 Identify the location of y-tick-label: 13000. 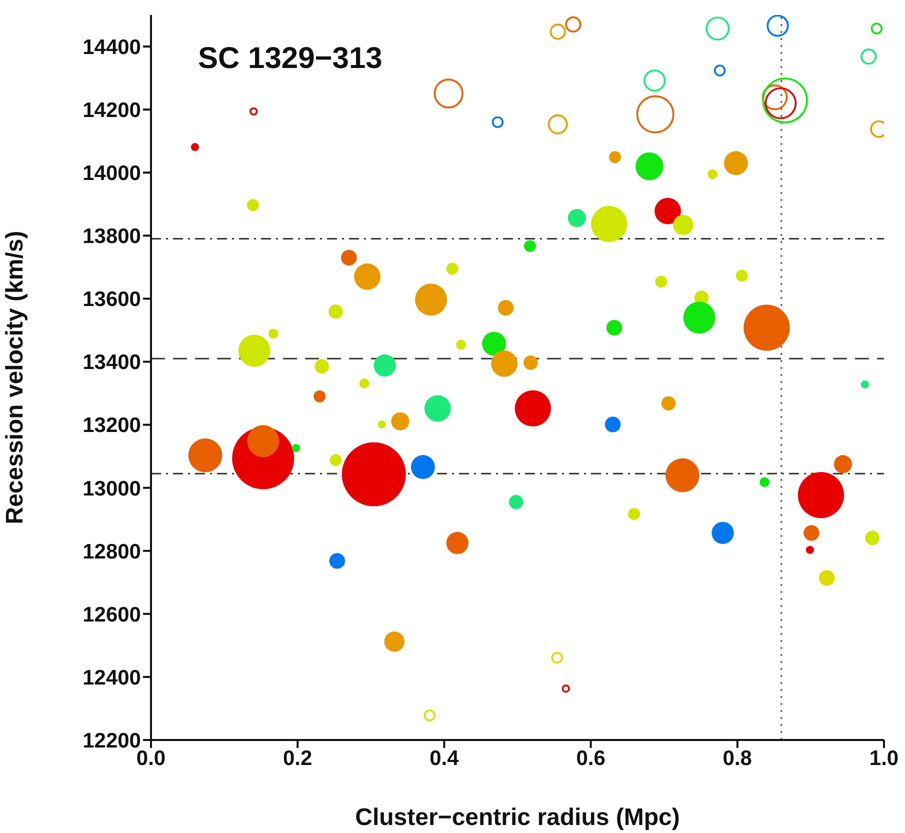
(111, 488).